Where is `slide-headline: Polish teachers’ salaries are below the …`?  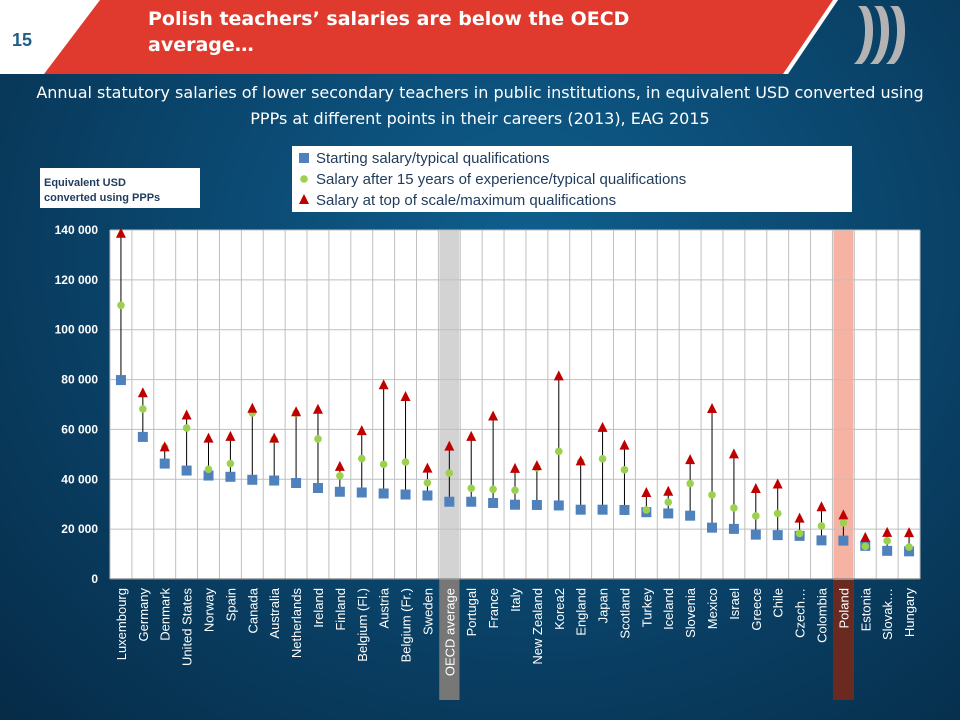
slide-headline: Polish teachers’ salaries are below the … is located at coordinates (389, 32).